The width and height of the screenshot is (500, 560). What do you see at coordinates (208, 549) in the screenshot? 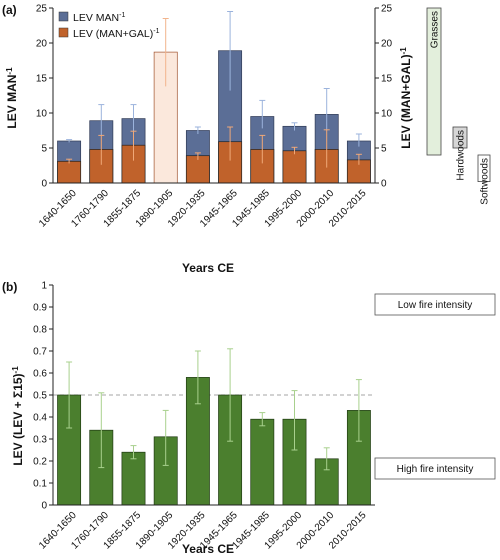
I see `b-x-axis-title: Years CE` at bounding box center [208, 549].